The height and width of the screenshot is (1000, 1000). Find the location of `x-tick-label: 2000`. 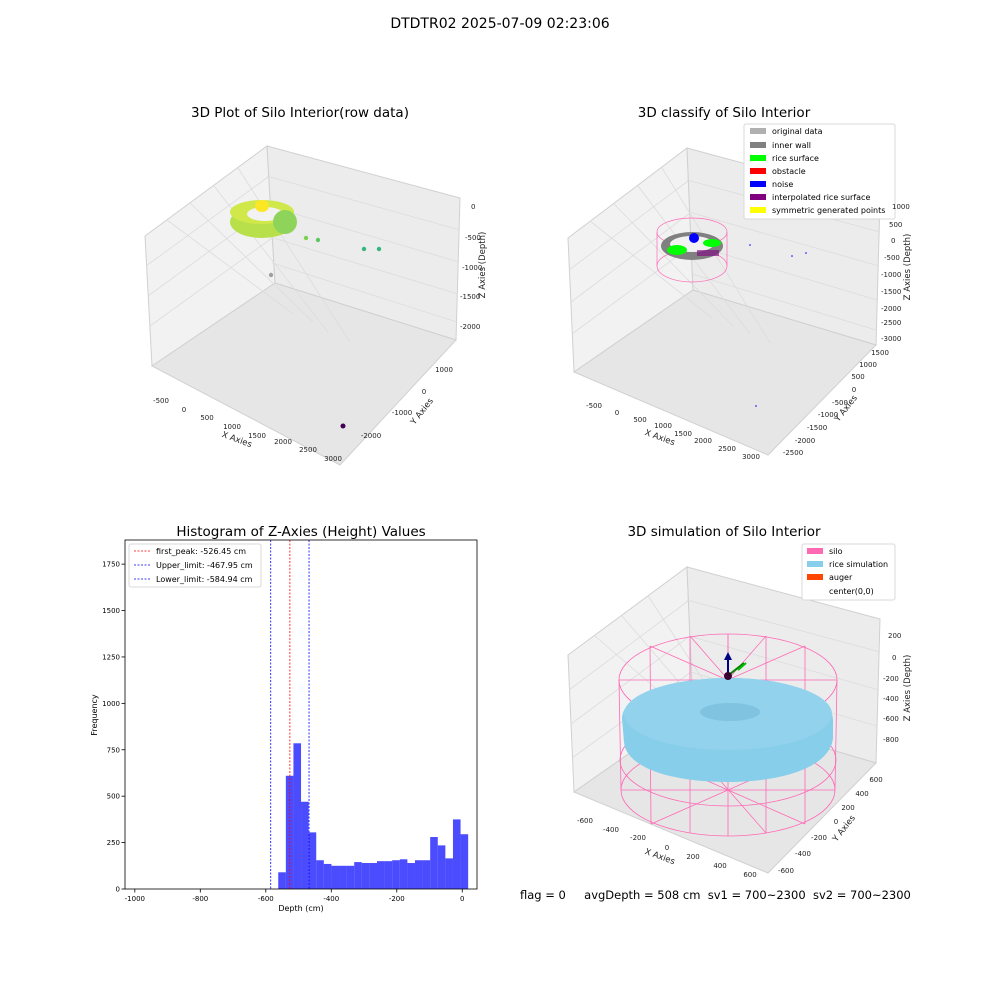

x-tick-label: 2000 is located at coordinates (283, 442).